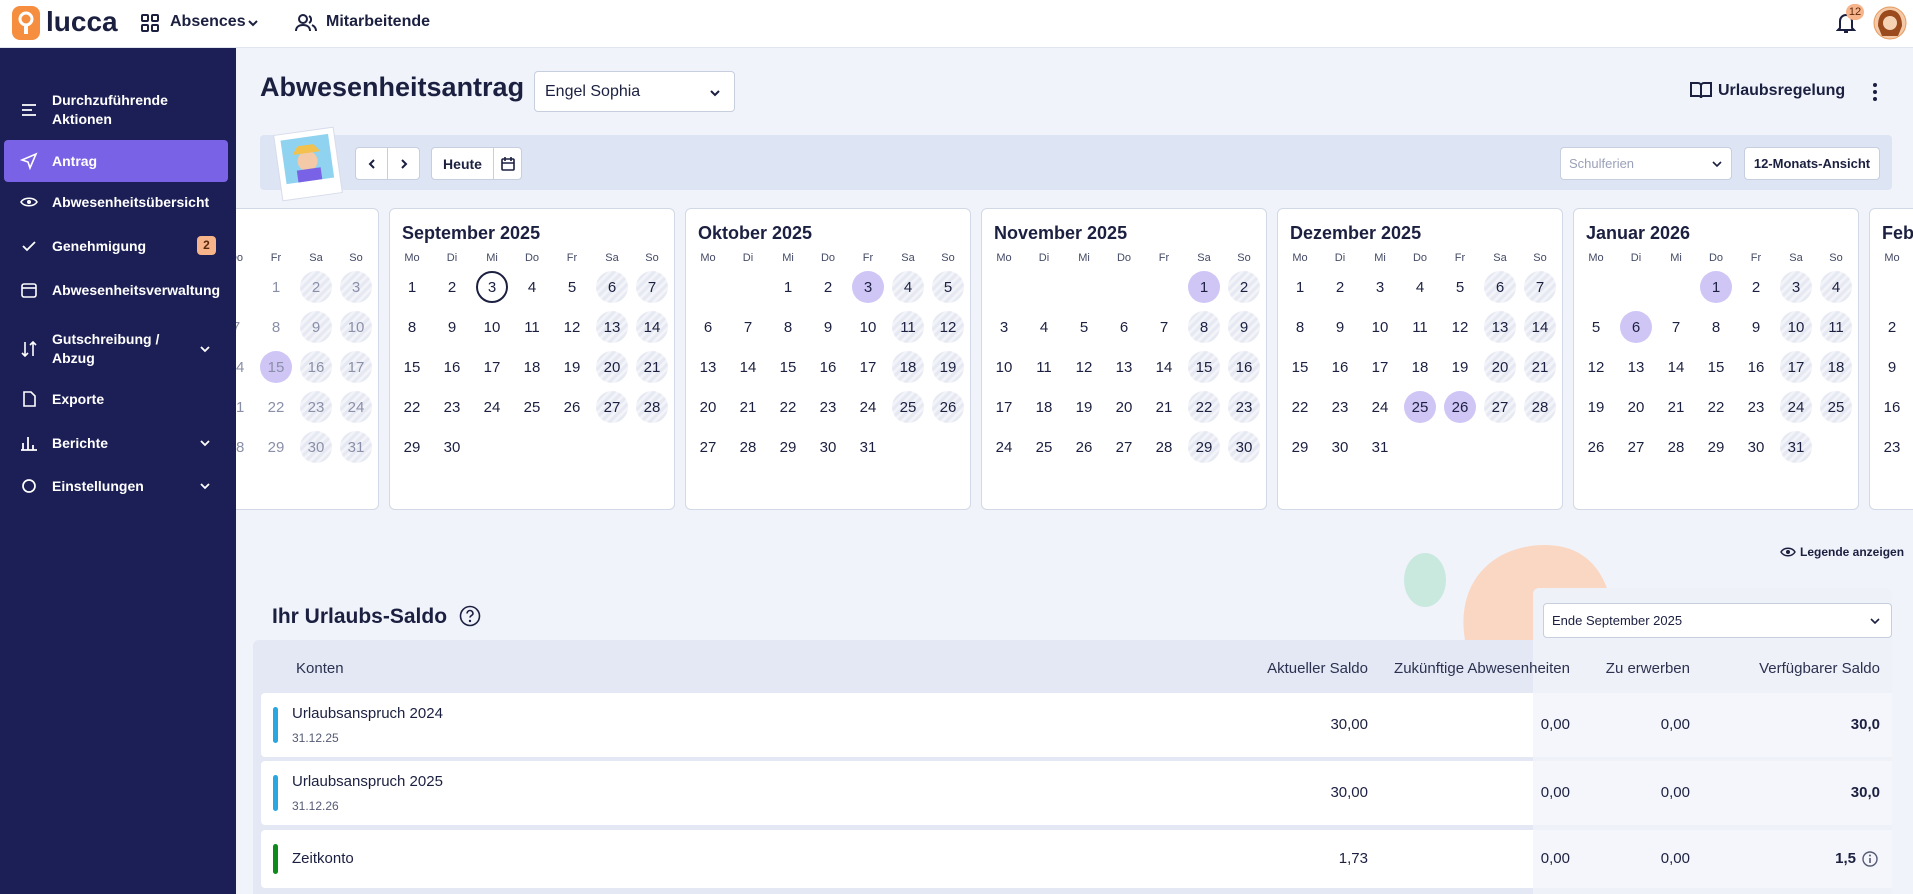 Image resolution: width=1913 pixels, height=894 pixels. Describe the element at coordinates (116, 349) in the screenshot. I see `nav-item: Gutschreibung / Abzug` at that location.